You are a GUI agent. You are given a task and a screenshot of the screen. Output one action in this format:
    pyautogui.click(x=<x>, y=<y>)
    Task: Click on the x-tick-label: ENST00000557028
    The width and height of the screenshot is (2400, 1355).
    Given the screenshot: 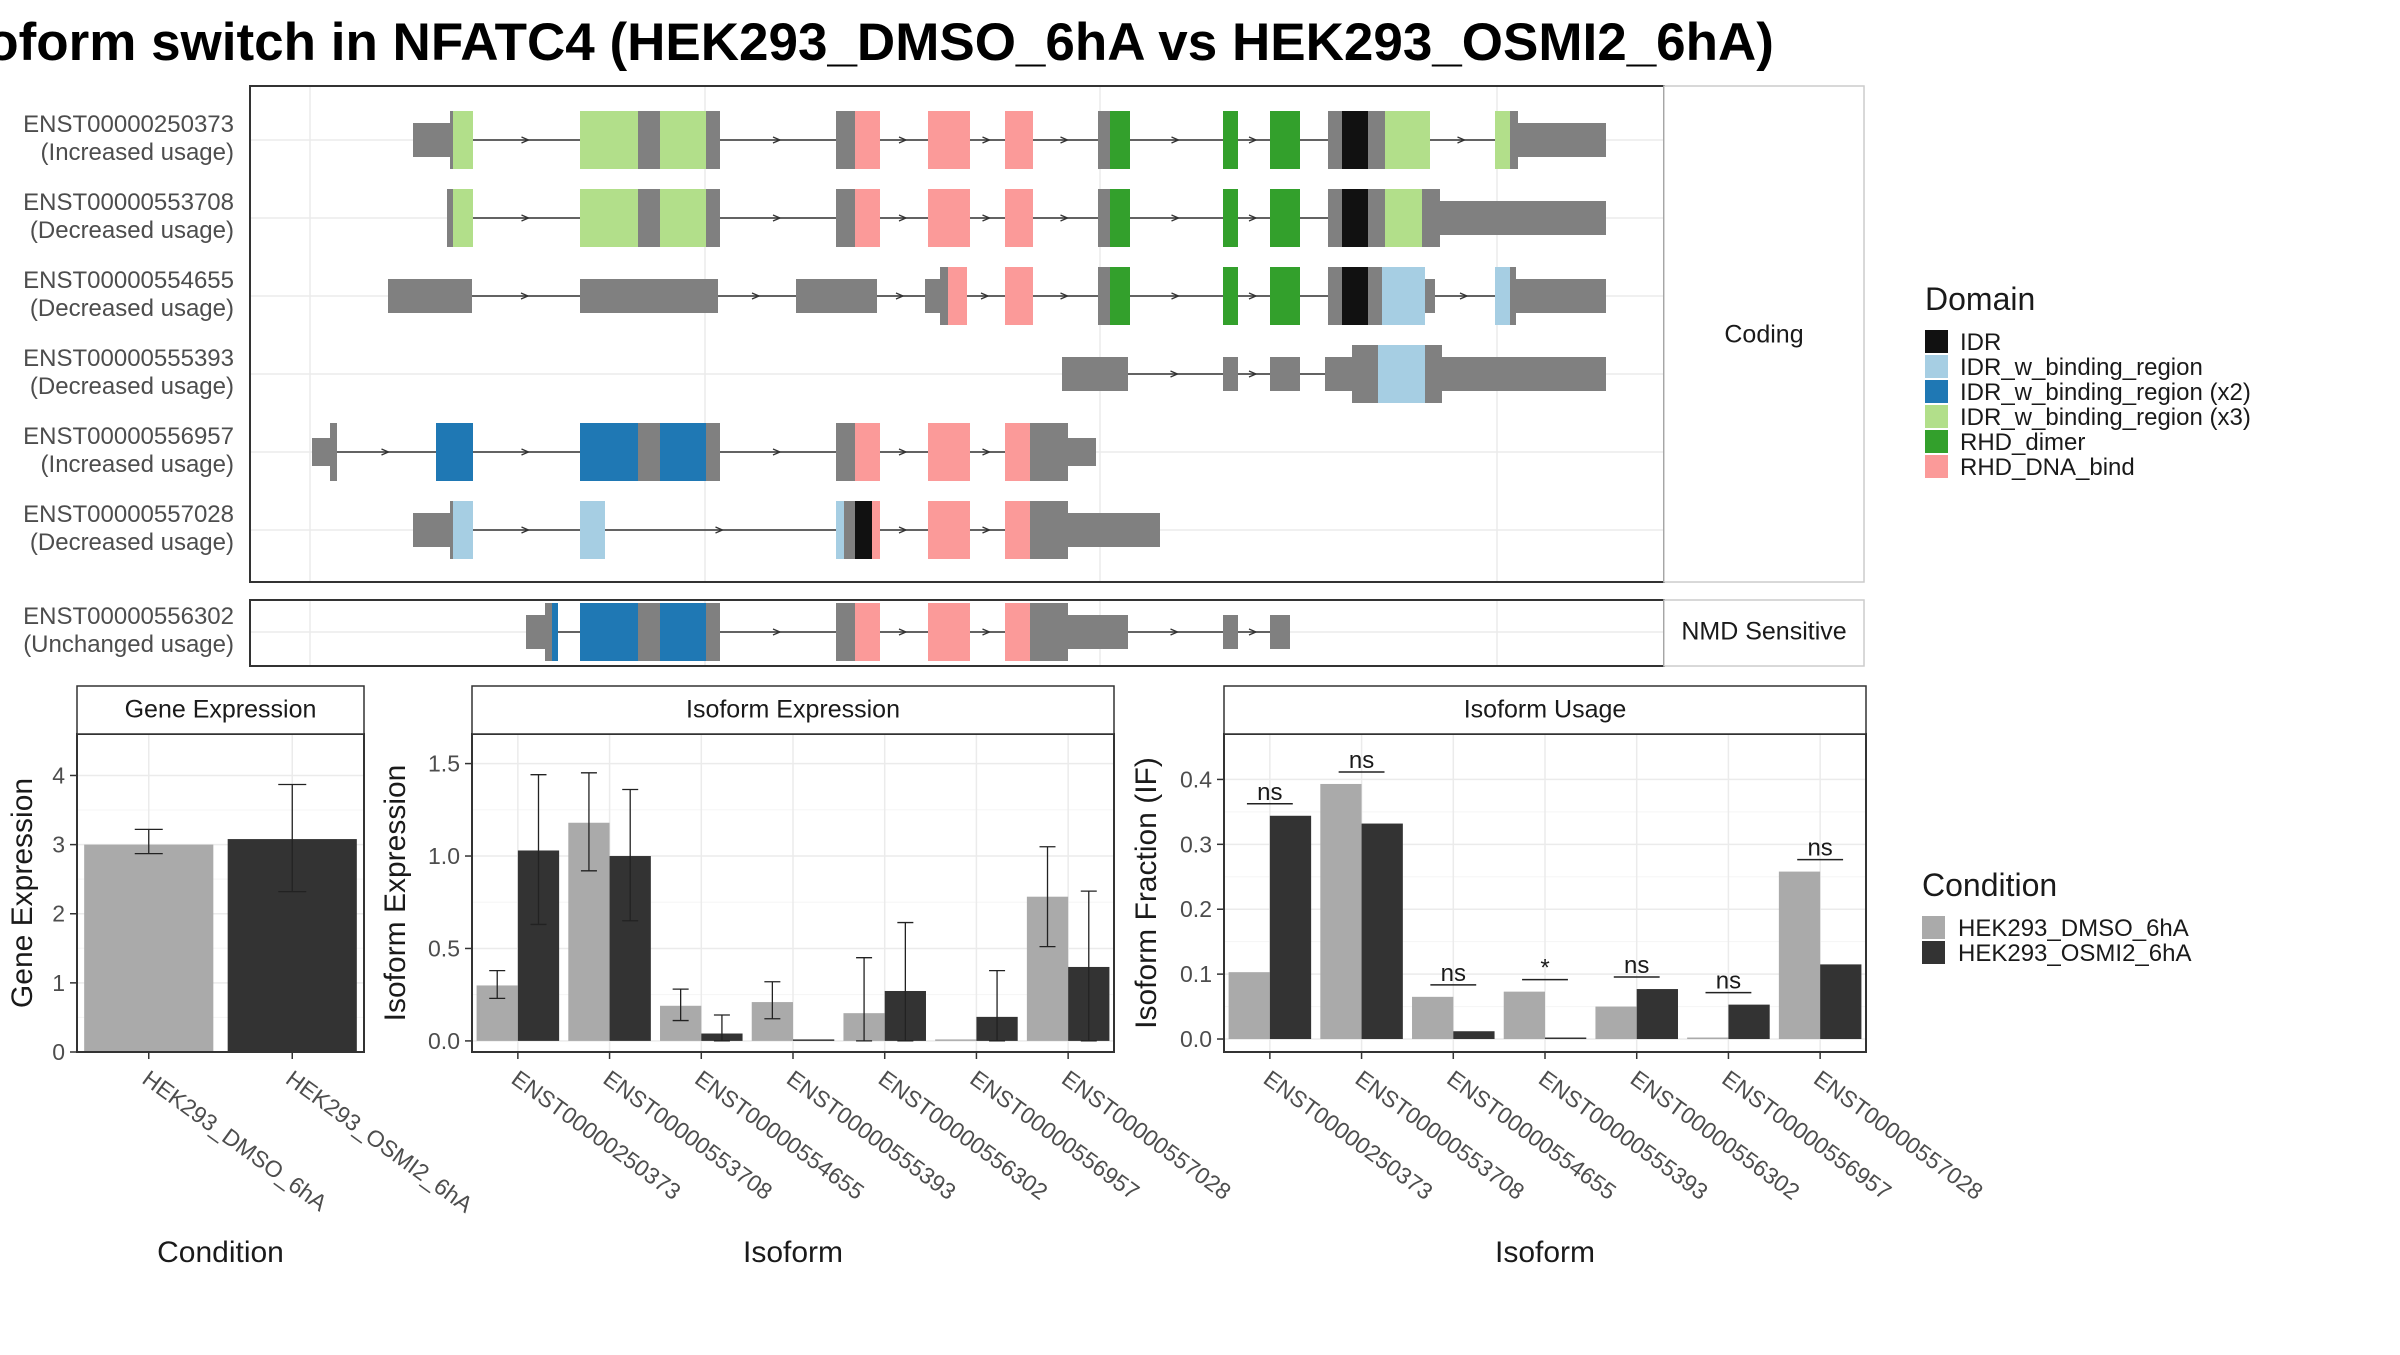 What is the action you would take?
    pyautogui.click(x=1898, y=1135)
    